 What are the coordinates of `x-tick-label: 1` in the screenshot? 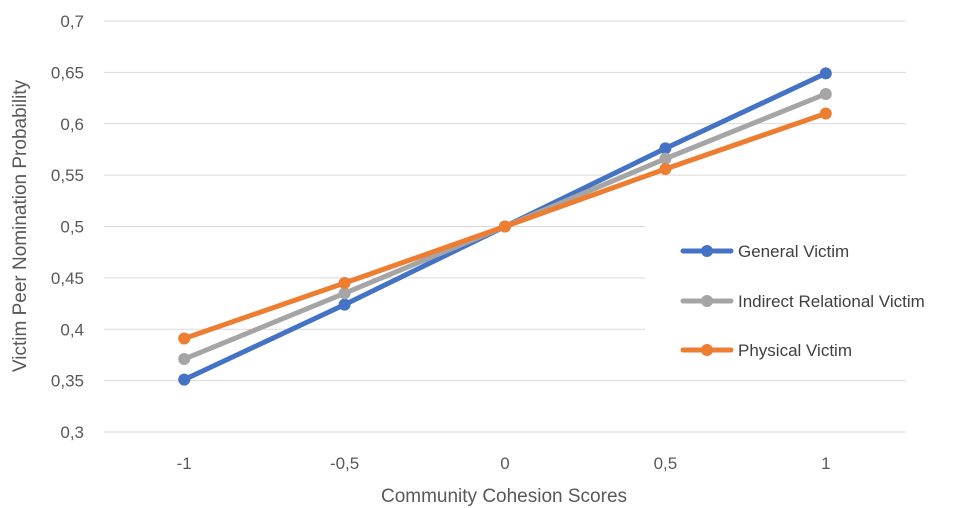 It's located at (825, 463).